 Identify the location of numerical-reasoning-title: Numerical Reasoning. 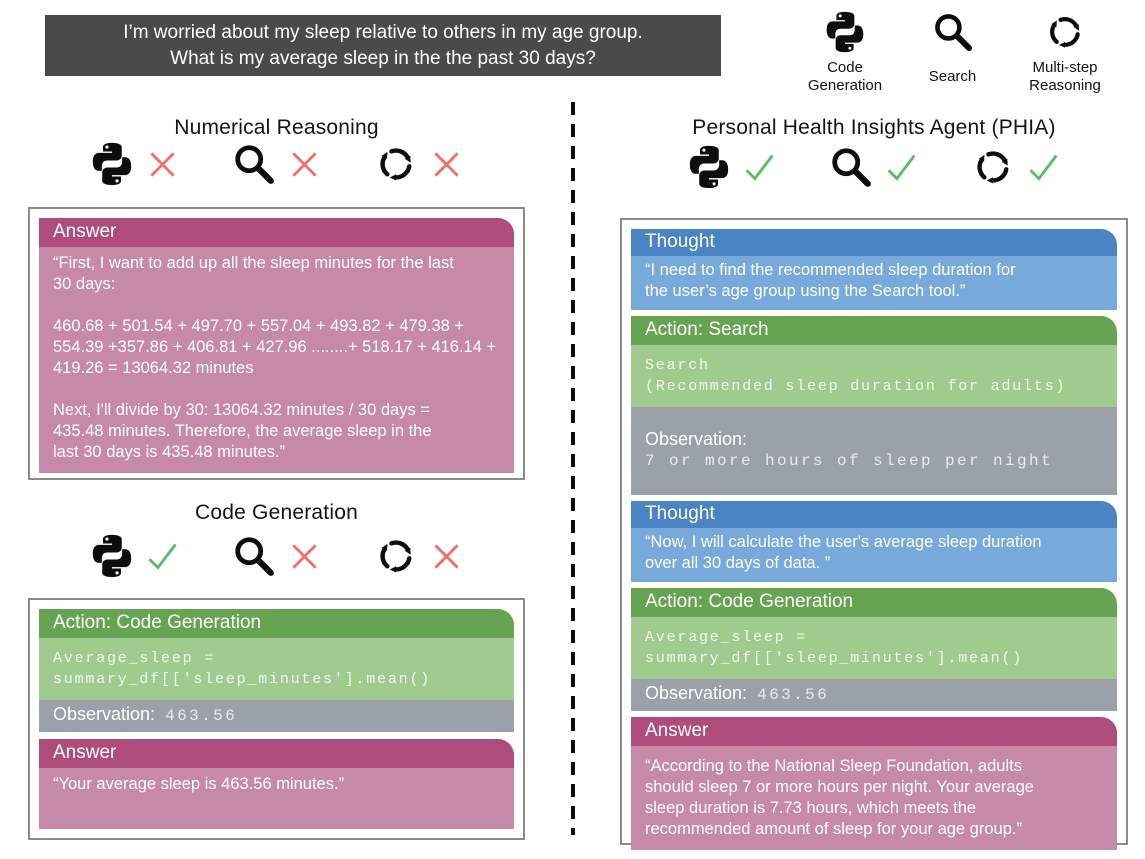
(276, 127).